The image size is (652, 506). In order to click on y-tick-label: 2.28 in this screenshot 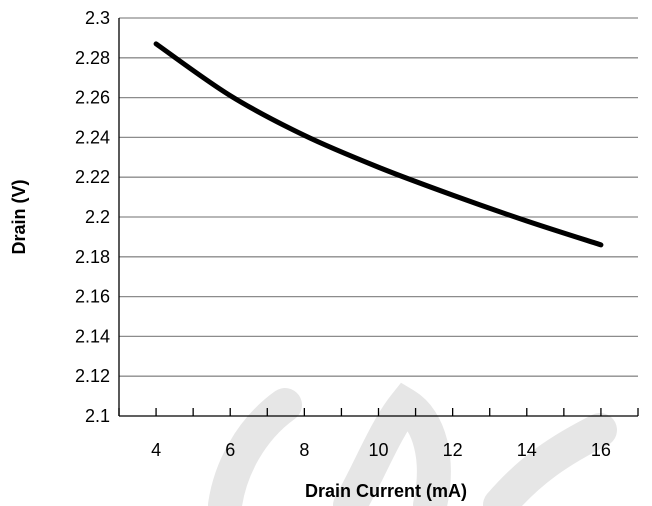, I will do `click(92, 58)`.